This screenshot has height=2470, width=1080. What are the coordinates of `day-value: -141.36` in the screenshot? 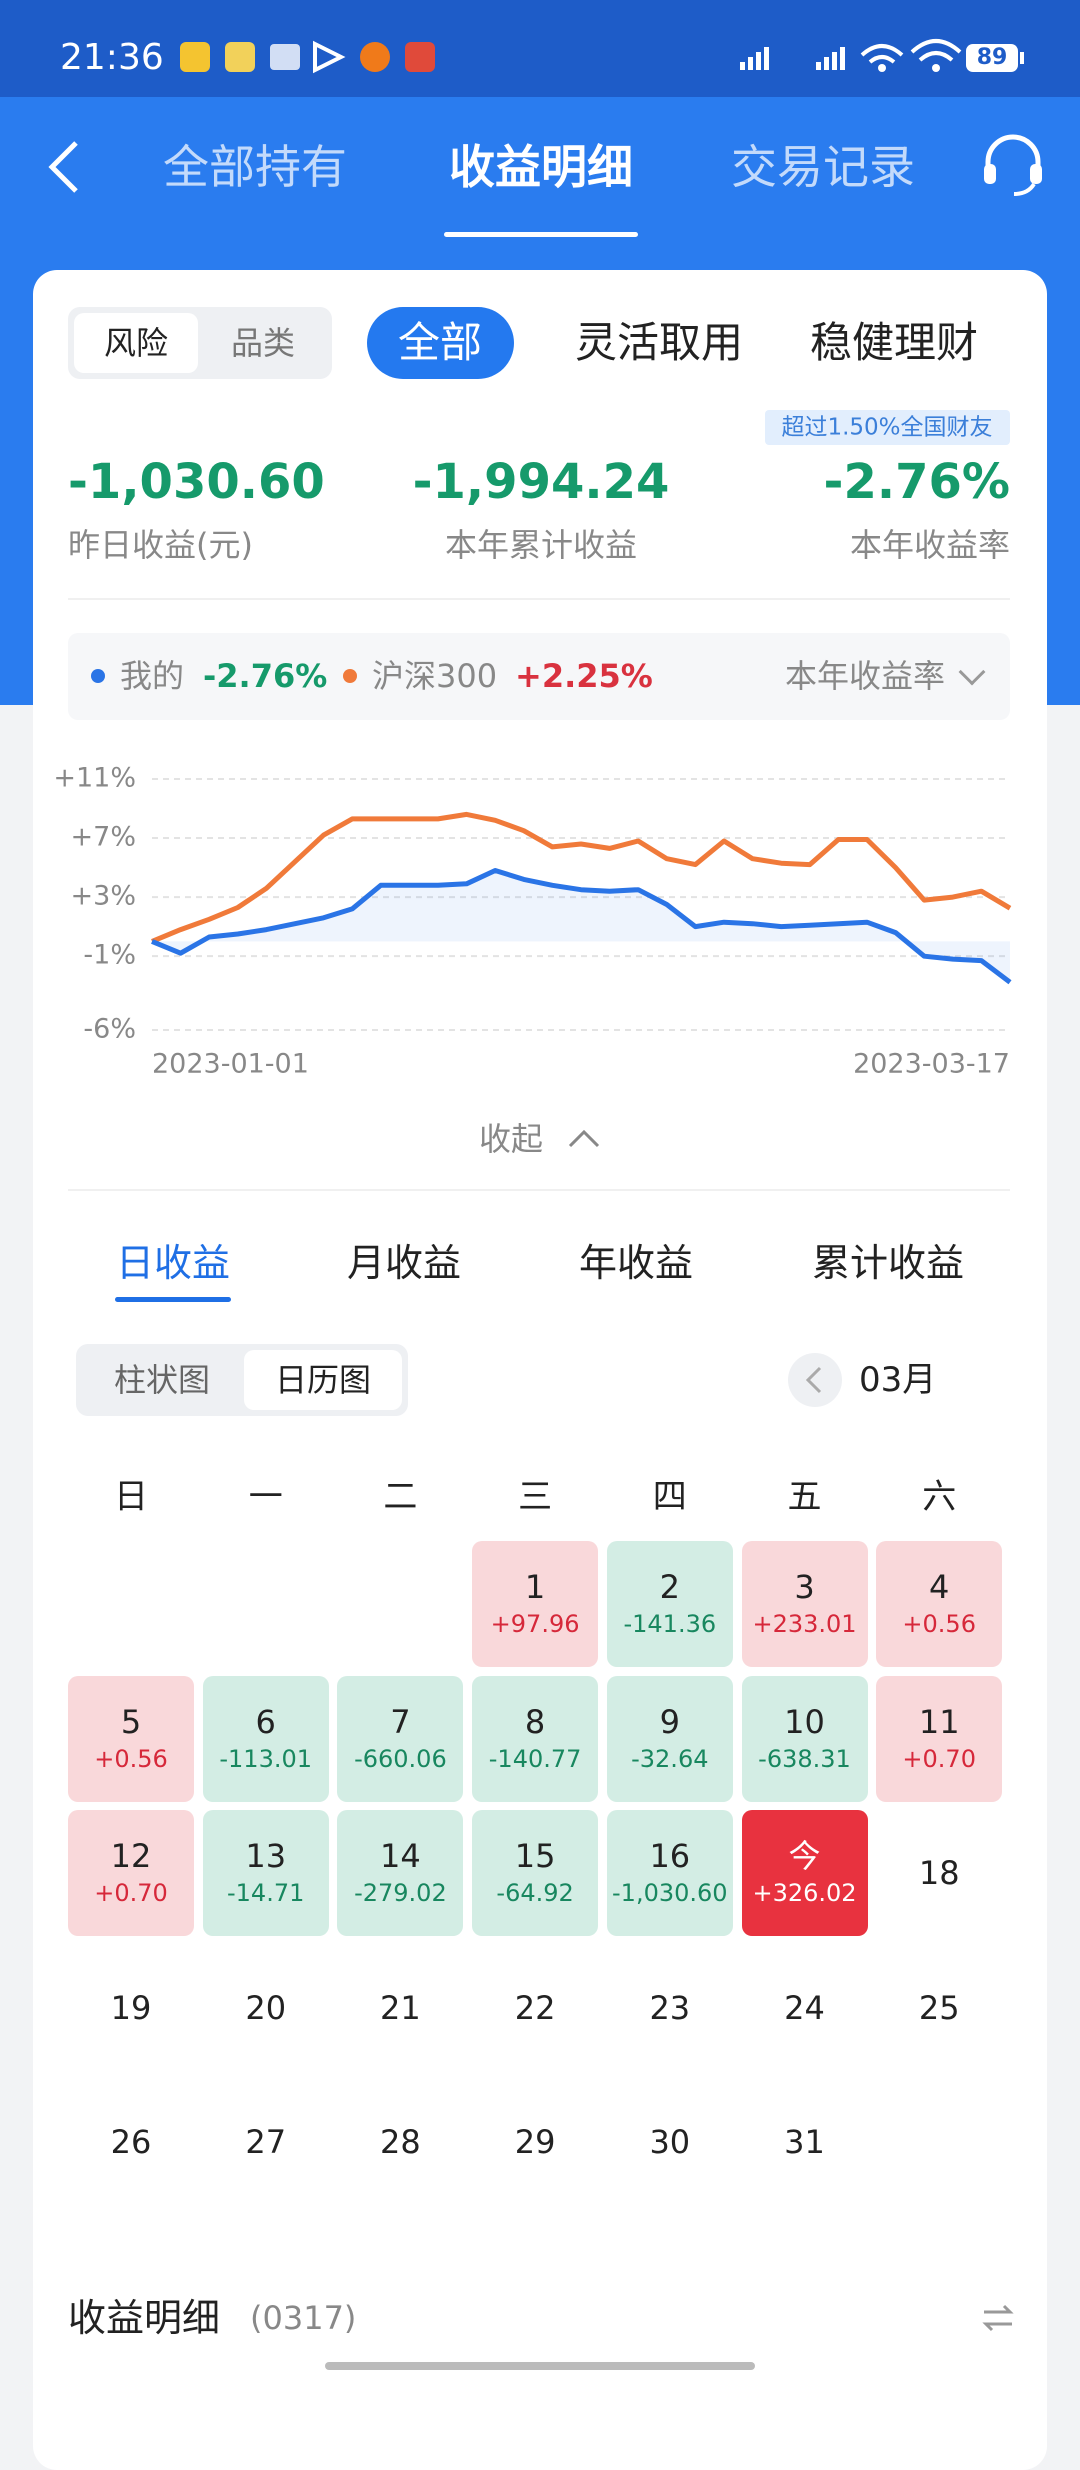 It's located at (670, 1624).